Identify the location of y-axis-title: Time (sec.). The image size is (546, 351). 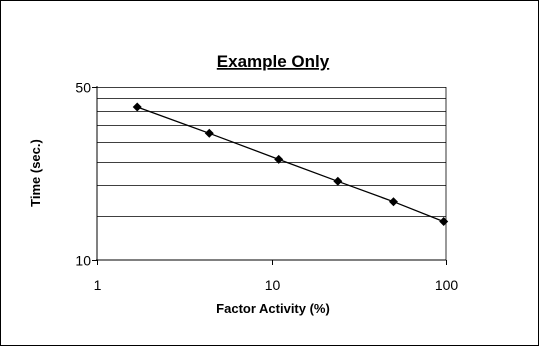
(35, 173).